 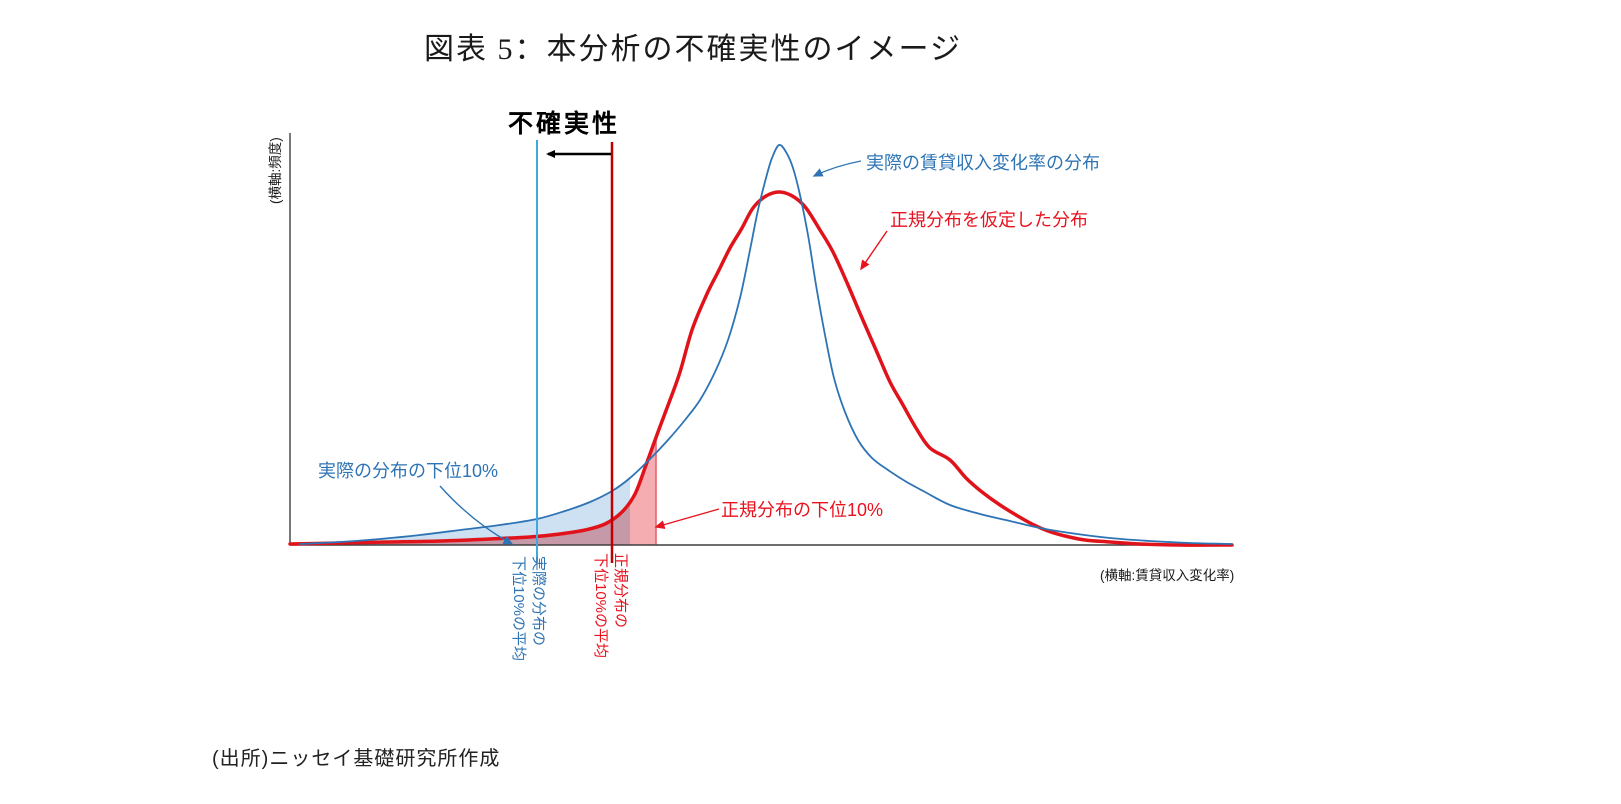 I want to click on uncertainty-label: 不確実性, so click(x=564, y=124).